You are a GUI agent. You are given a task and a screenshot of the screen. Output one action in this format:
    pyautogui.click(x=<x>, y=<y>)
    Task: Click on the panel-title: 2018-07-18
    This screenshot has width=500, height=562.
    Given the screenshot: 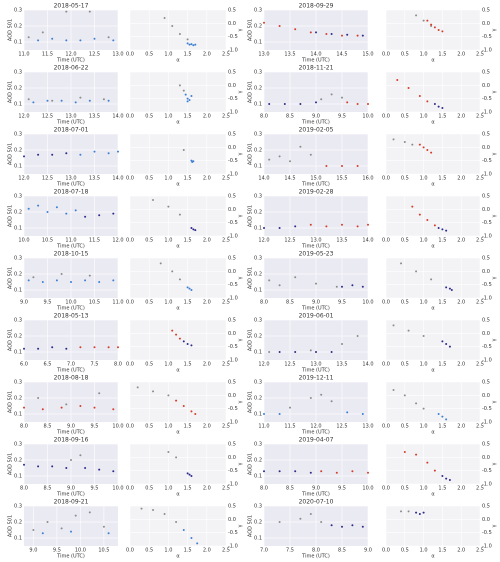 What is the action you would take?
    pyautogui.click(x=71, y=192)
    